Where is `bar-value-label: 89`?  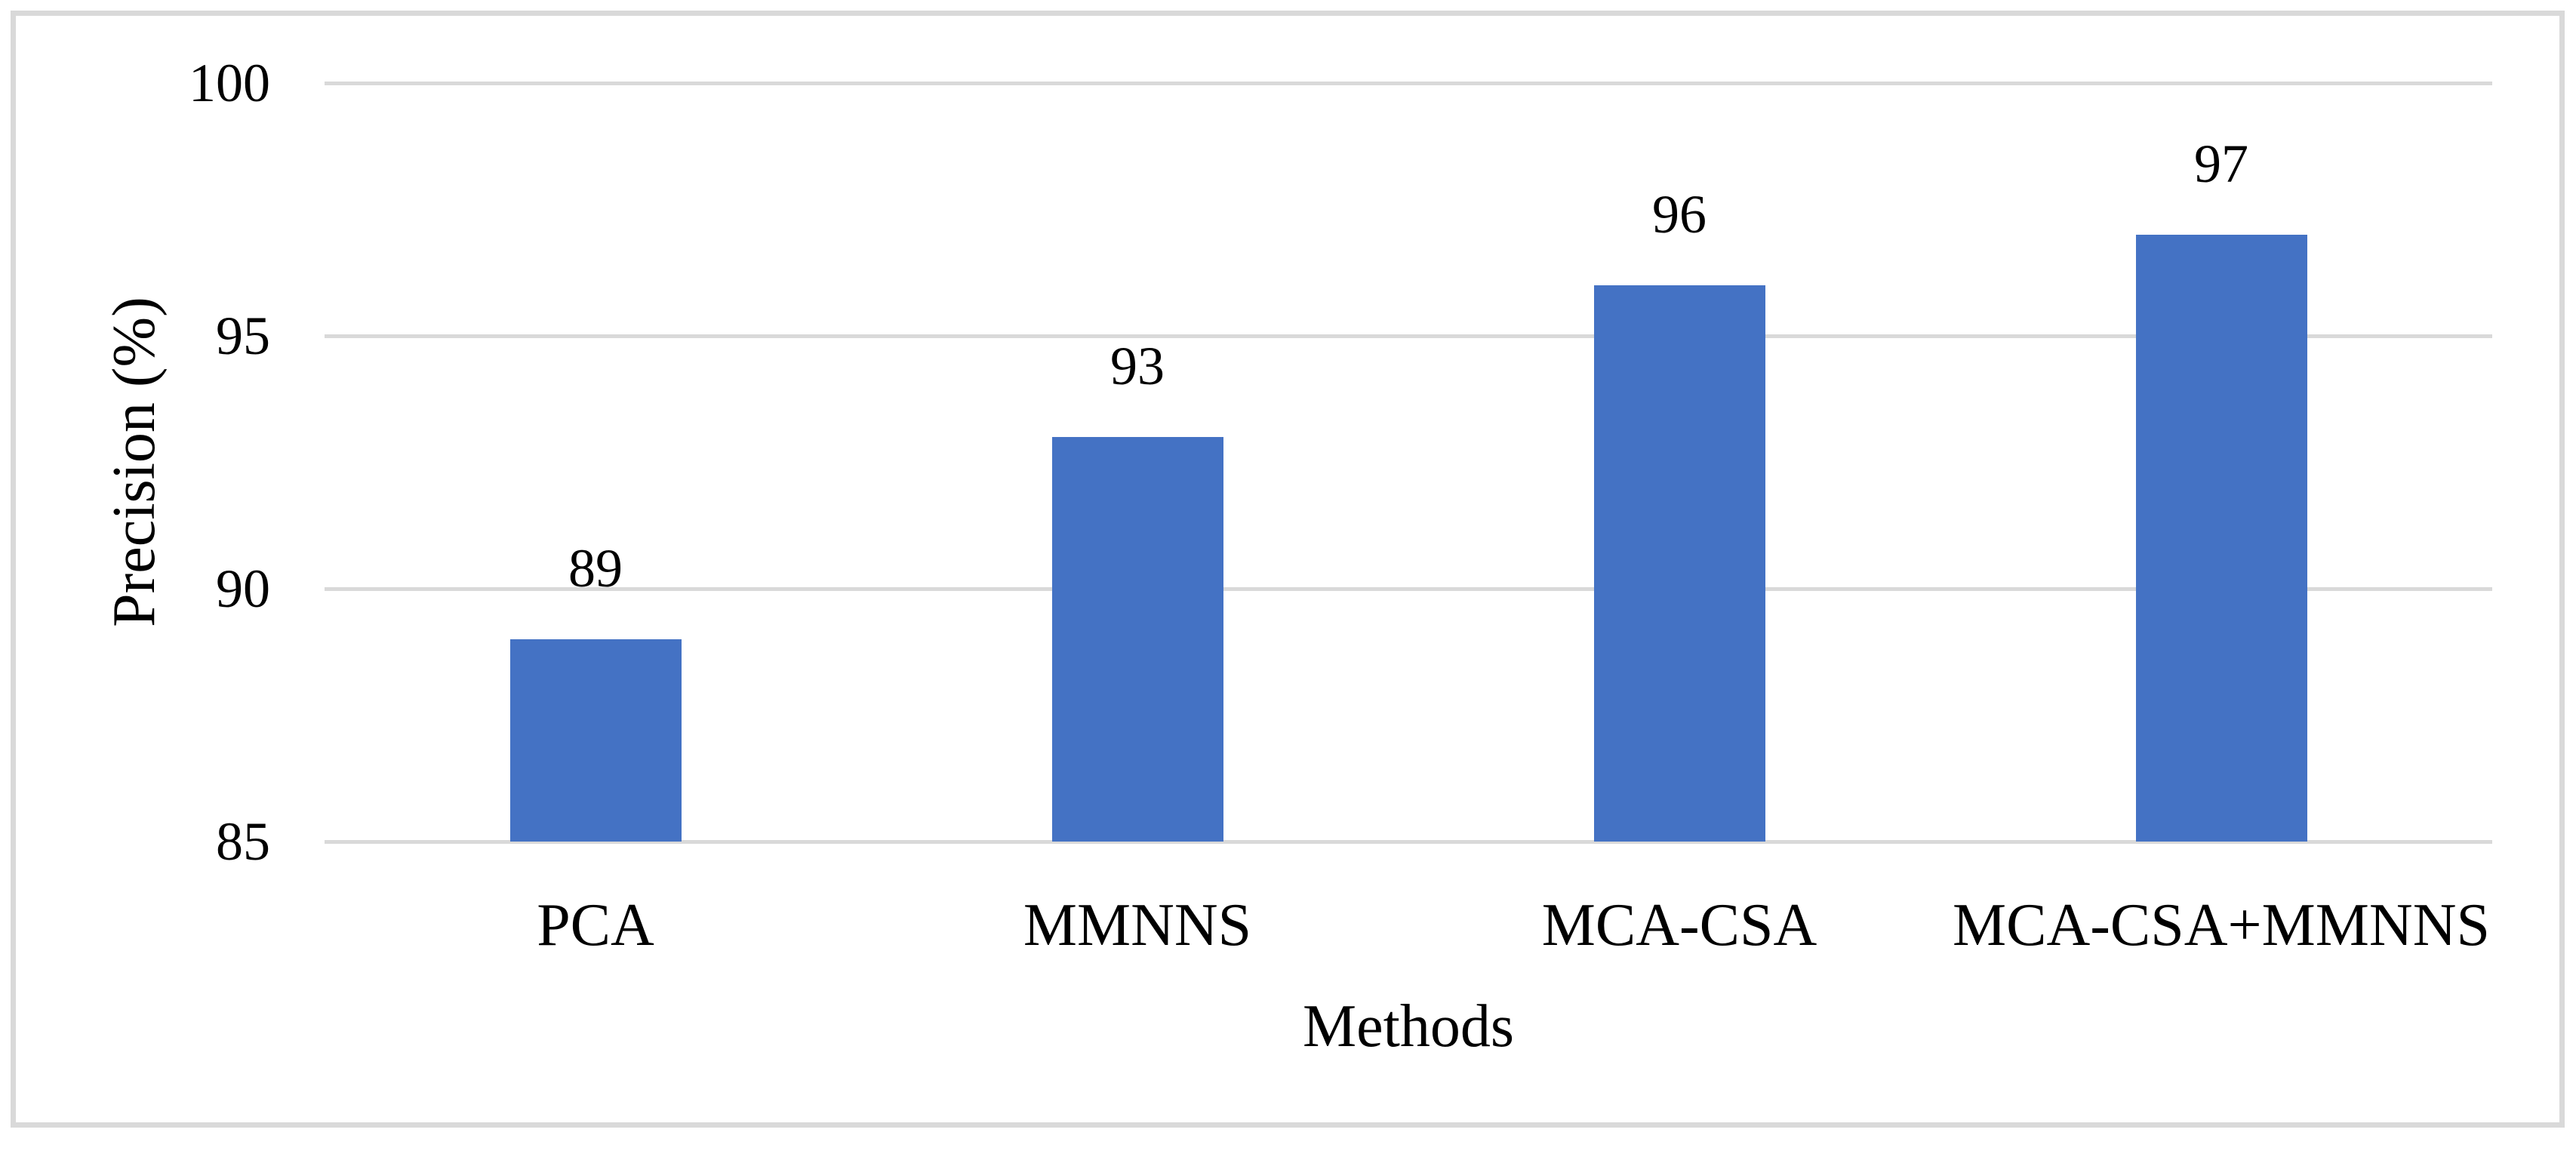 bar-value-label: 89 is located at coordinates (595, 568).